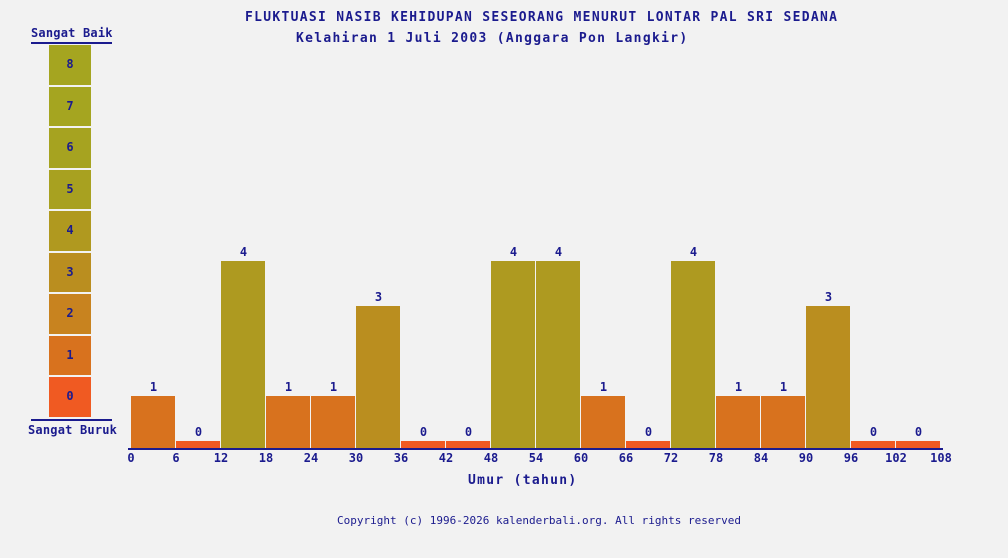 The image size is (1008, 558). I want to click on x-tick-108: 108, so click(941, 458).